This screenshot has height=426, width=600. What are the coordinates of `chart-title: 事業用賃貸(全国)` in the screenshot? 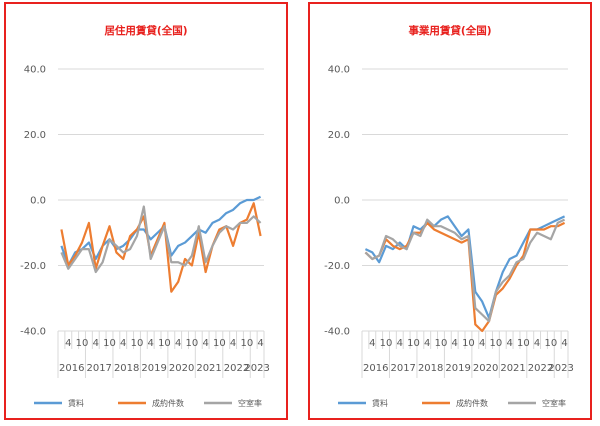 It's located at (449, 30).